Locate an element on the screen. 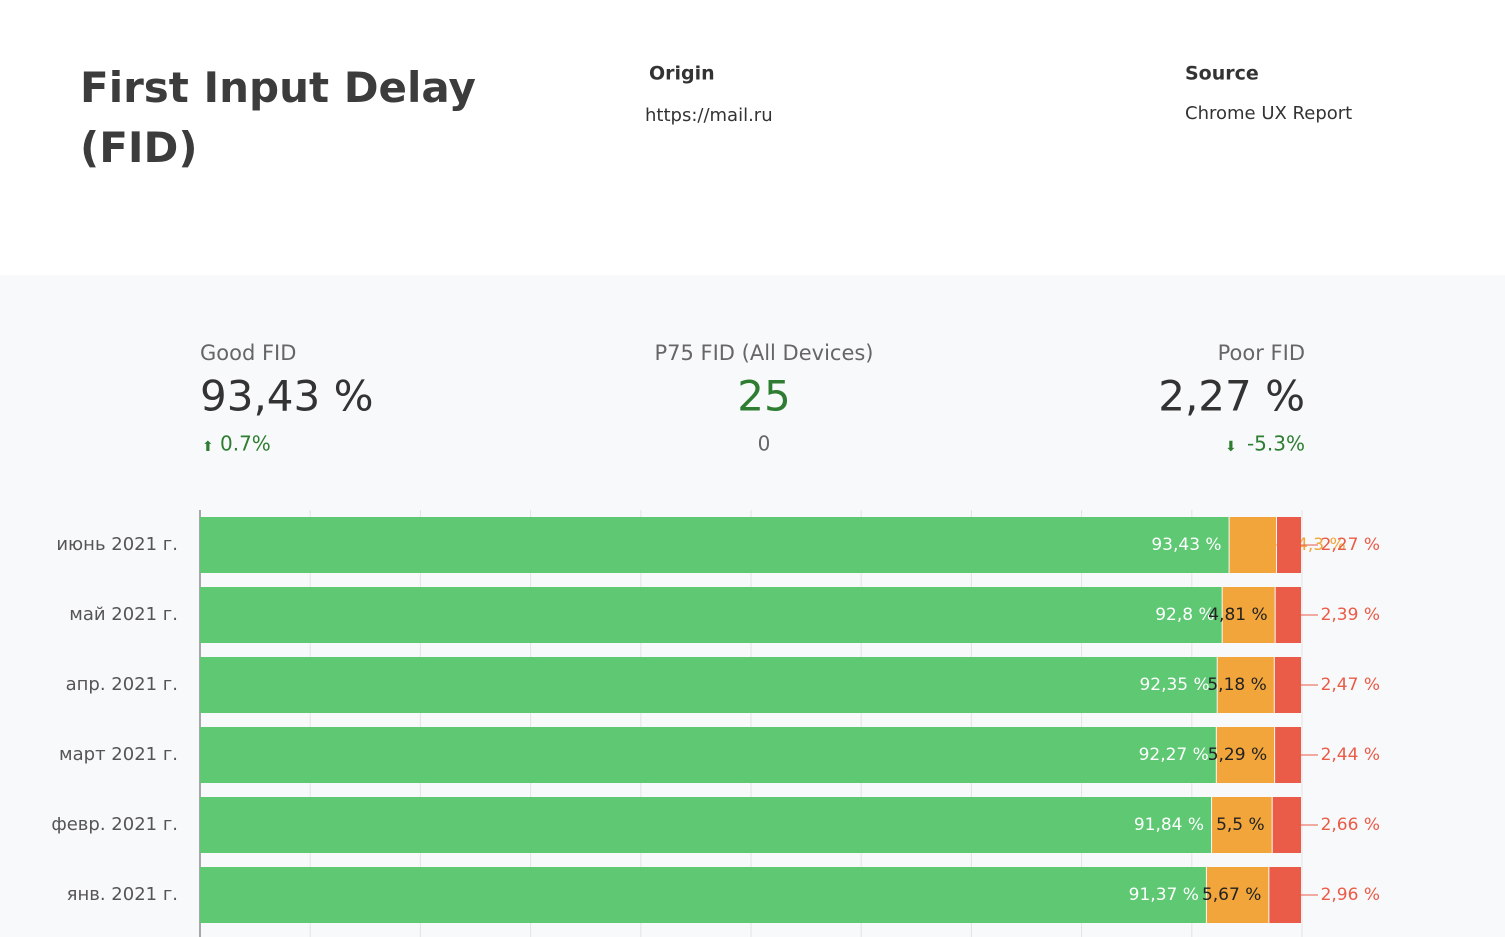 This screenshot has height=937, width=1505. value-label: 2,44 % is located at coordinates (1350, 755).